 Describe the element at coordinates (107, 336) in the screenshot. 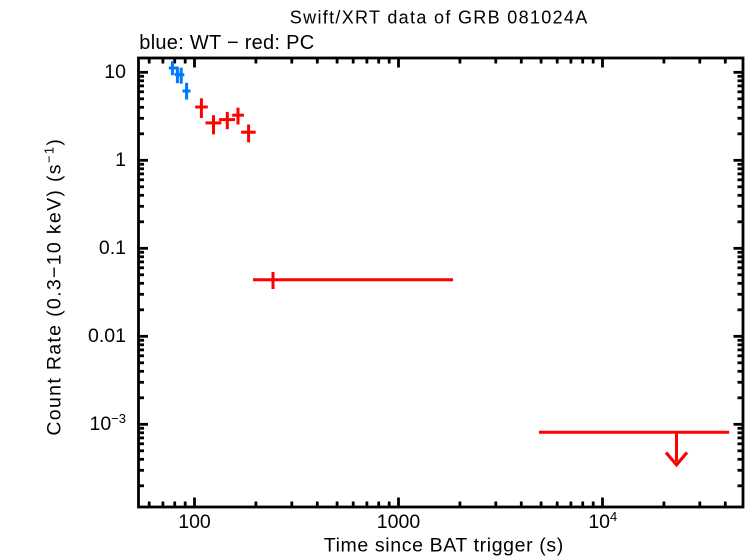

I see `svg-text: 0.01` at that location.